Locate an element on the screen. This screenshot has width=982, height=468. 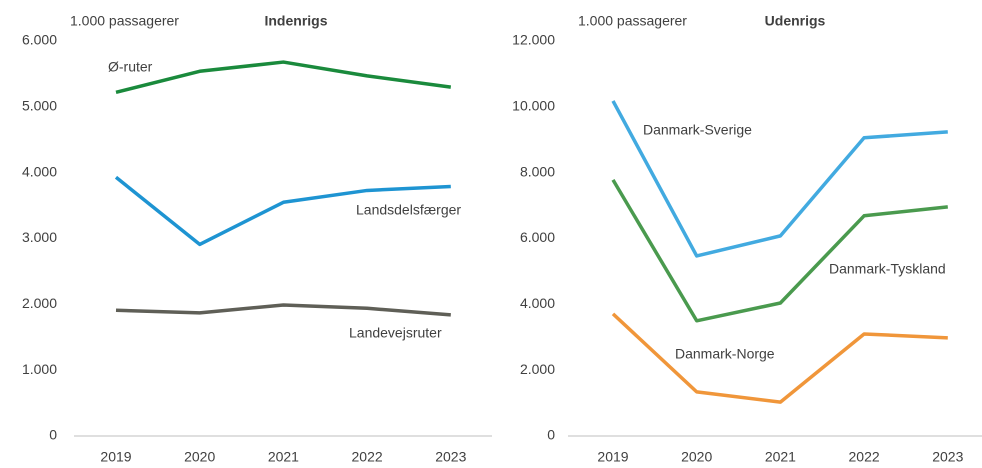
series-label: Ø-ruter is located at coordinates (130, 67).